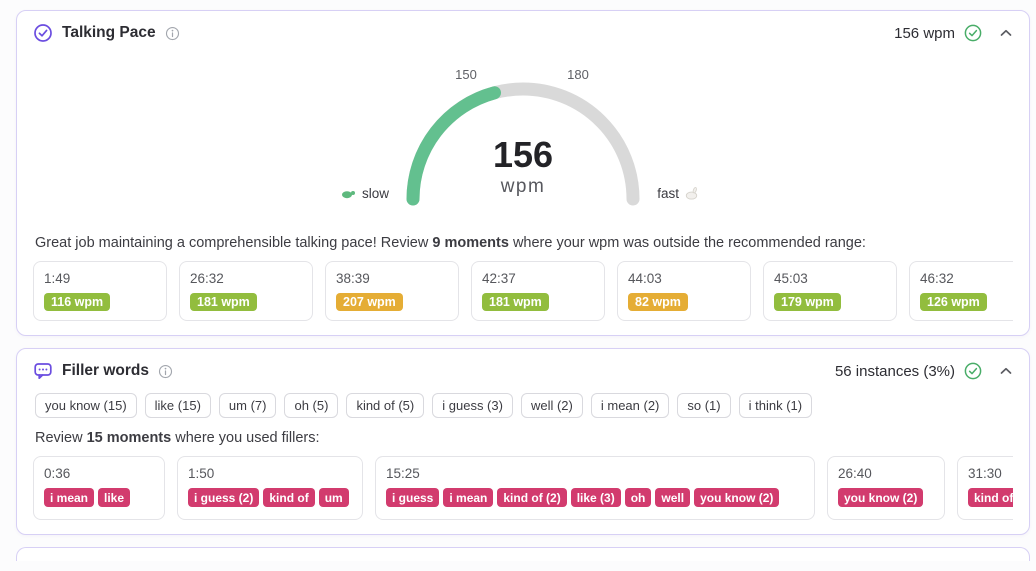 This screenshot has width=1036, height=571. Describe the element at coordinates (855, 473) in the screenshot. I see `moment-timestamp: 26:40` at that location.